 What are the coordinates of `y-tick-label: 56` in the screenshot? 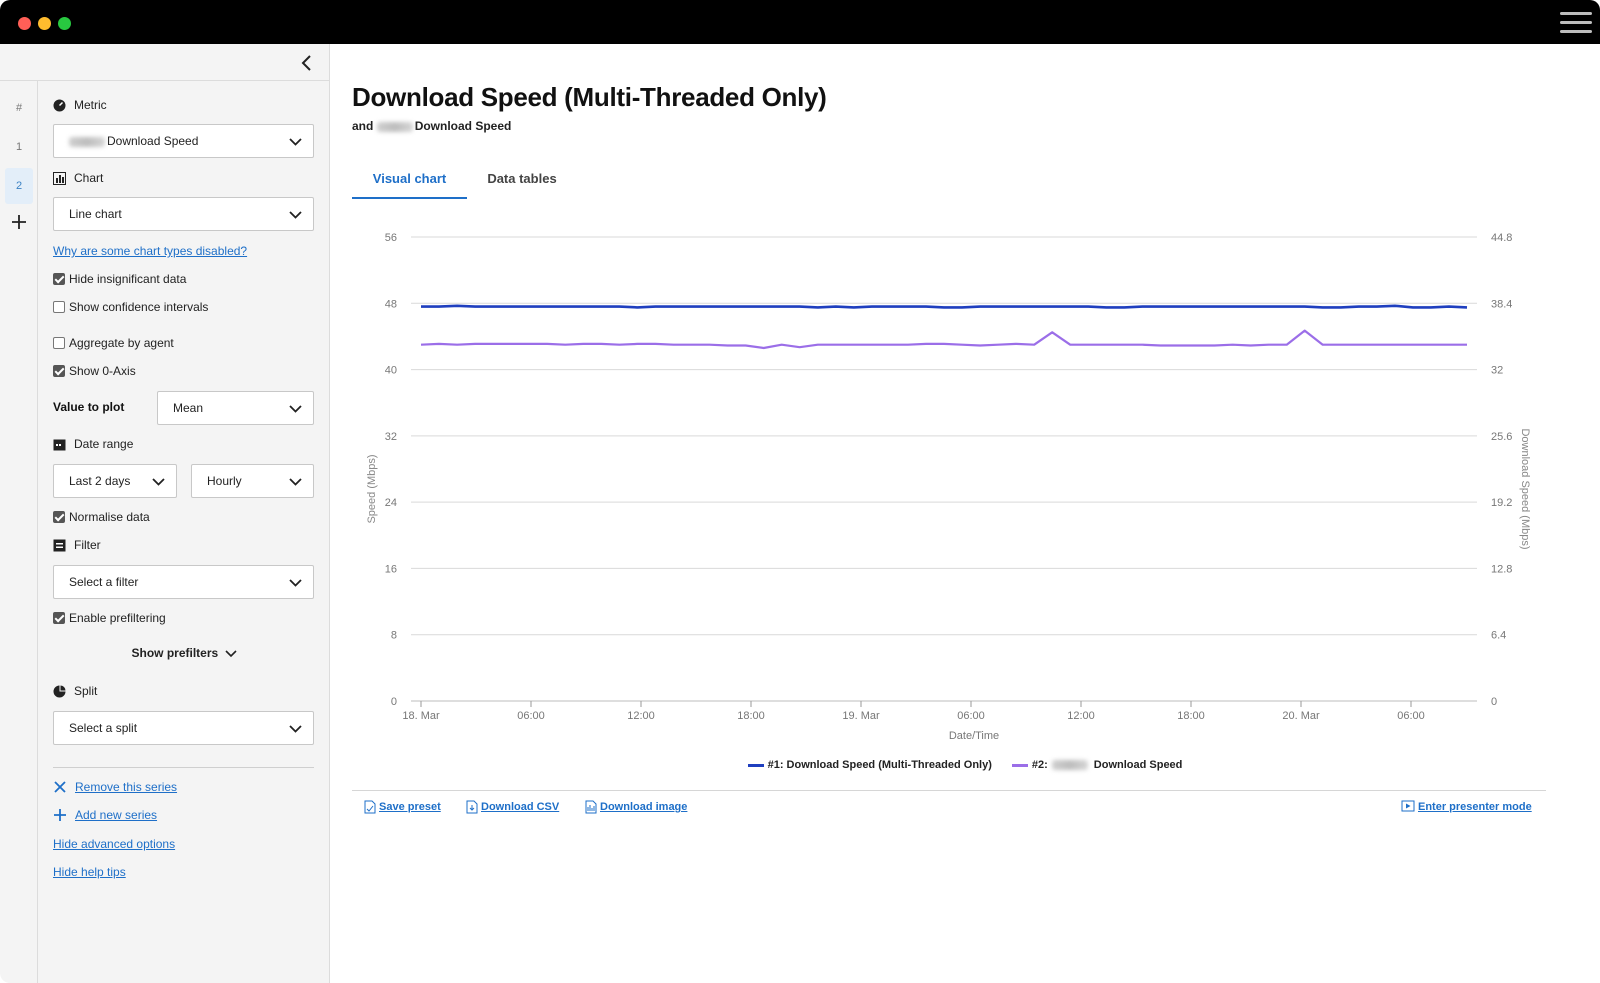 It's located at (391, 238).